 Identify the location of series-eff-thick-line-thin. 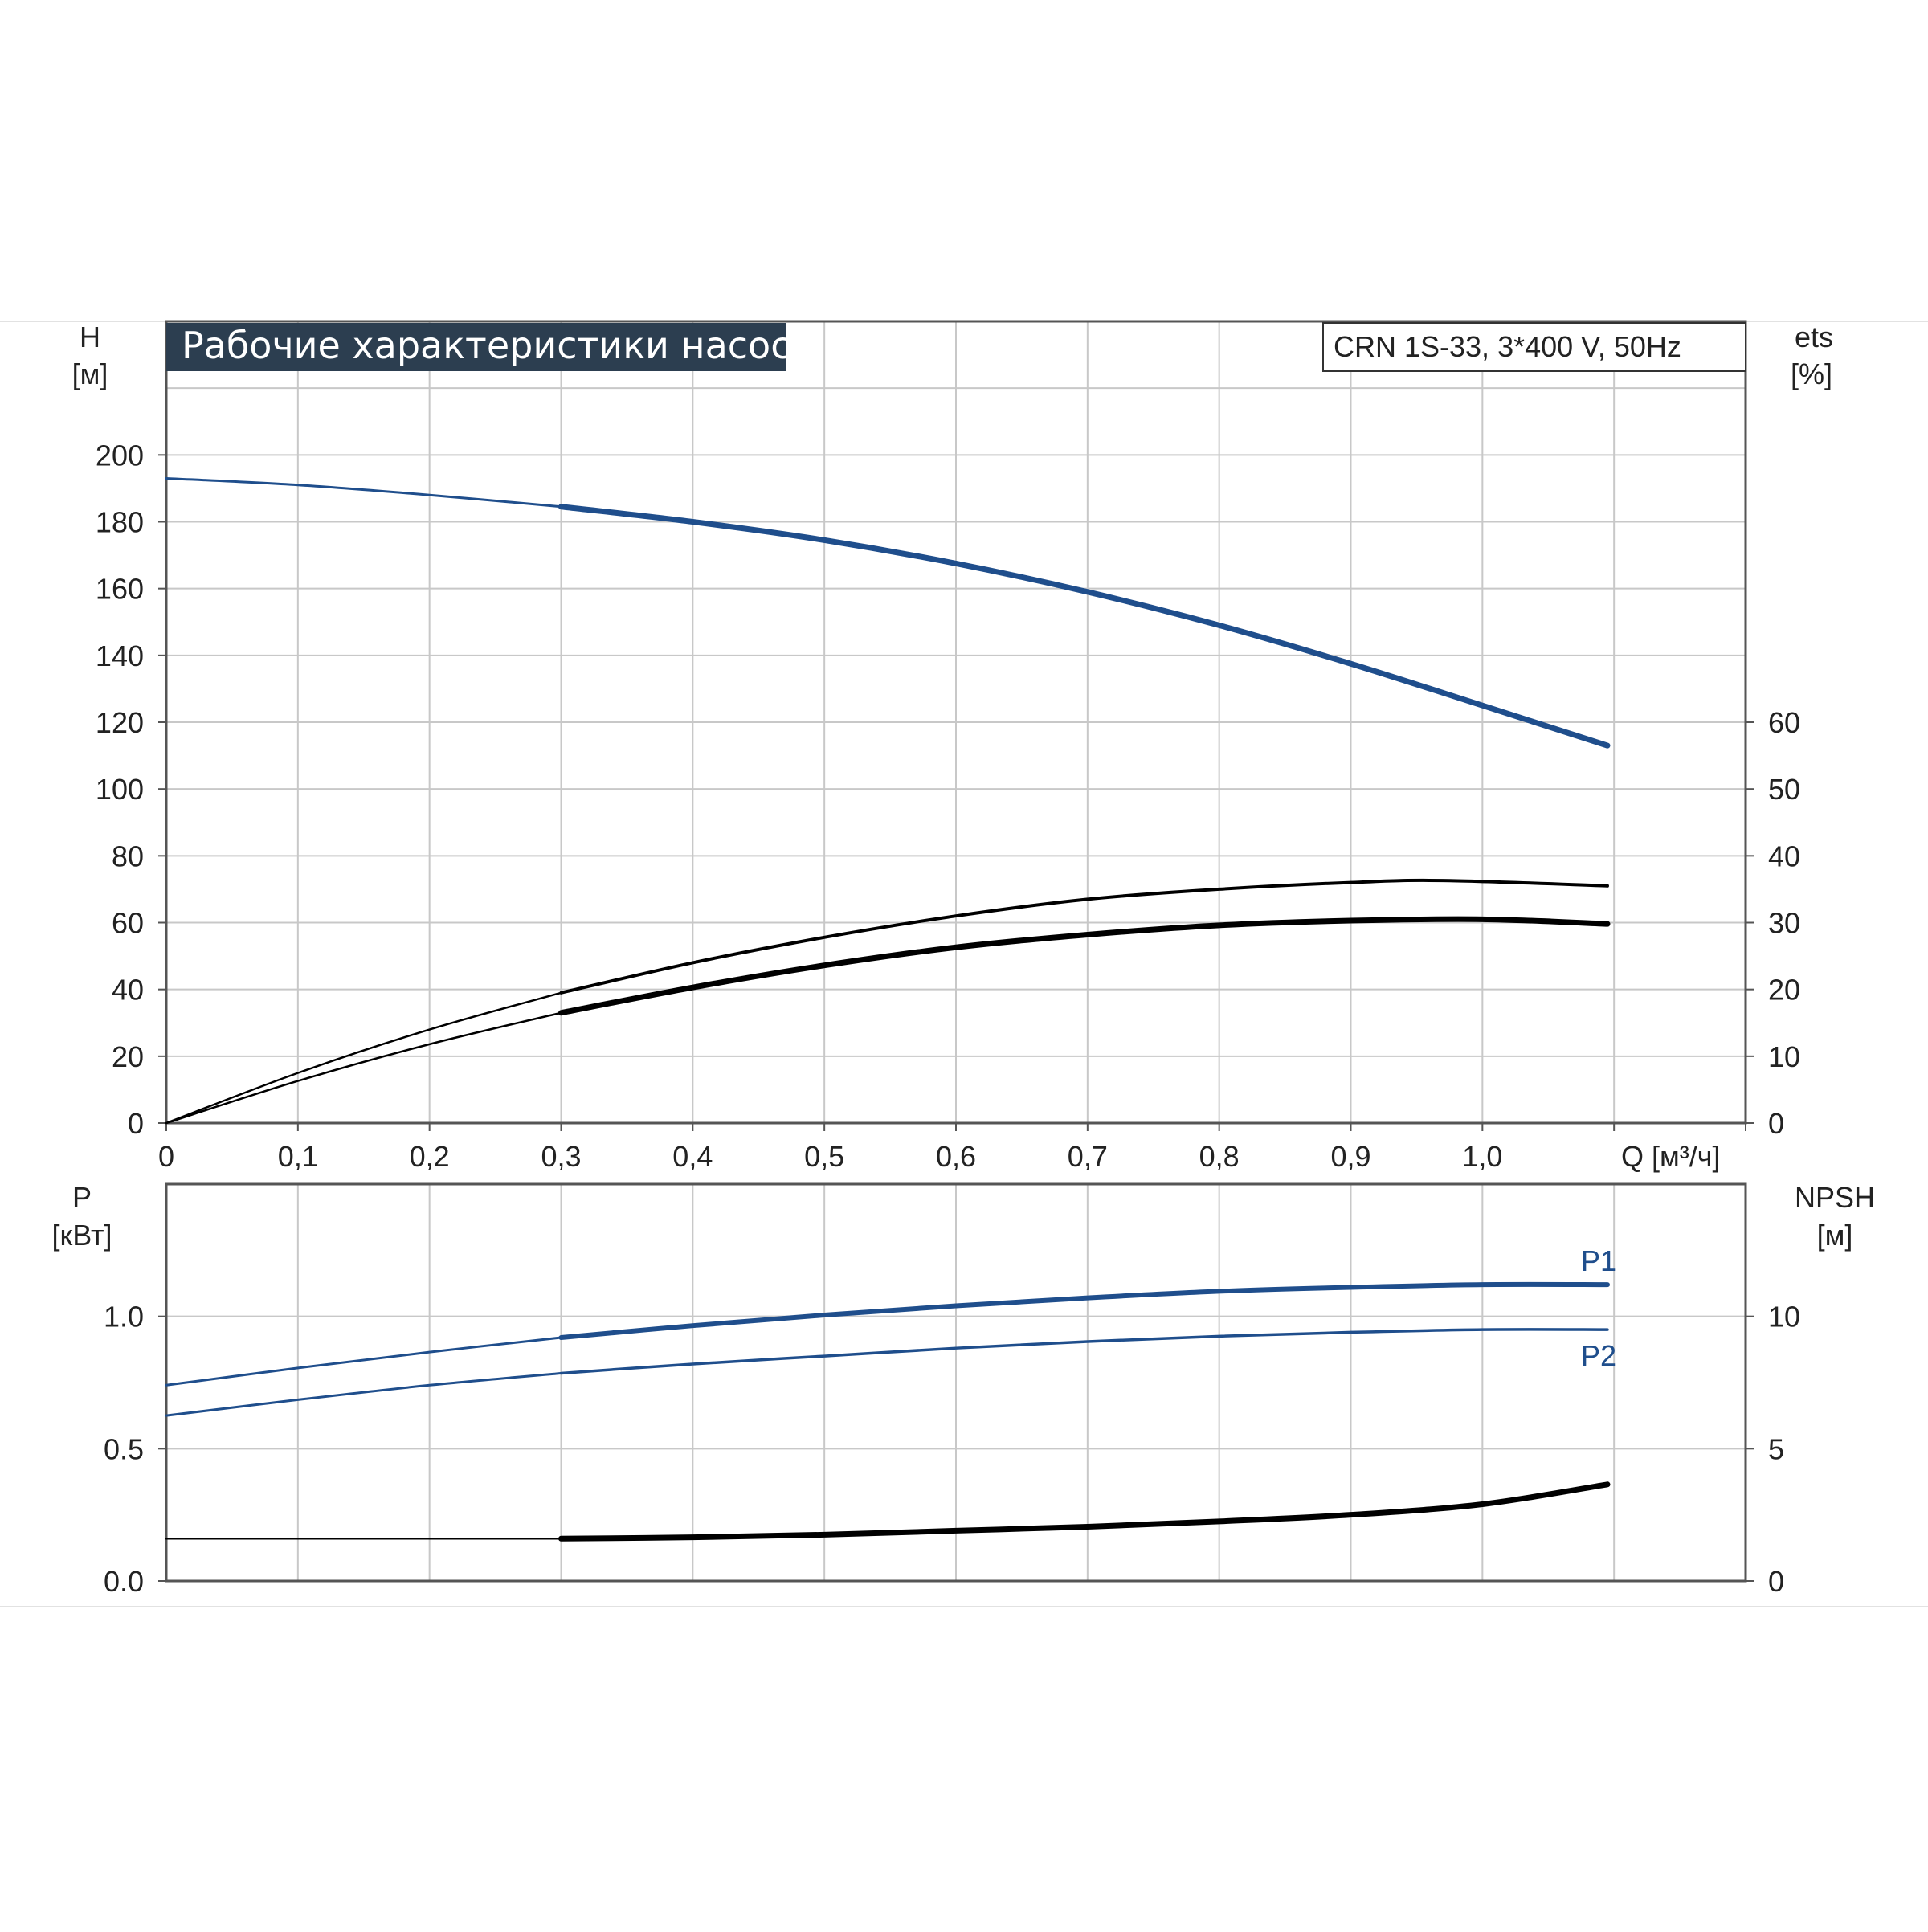
(363, 1068).